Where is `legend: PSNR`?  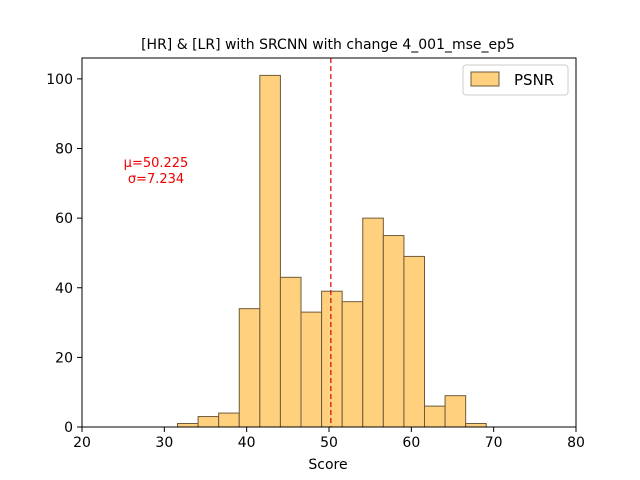 legend: PSNR is located at coordinates (515, 80).